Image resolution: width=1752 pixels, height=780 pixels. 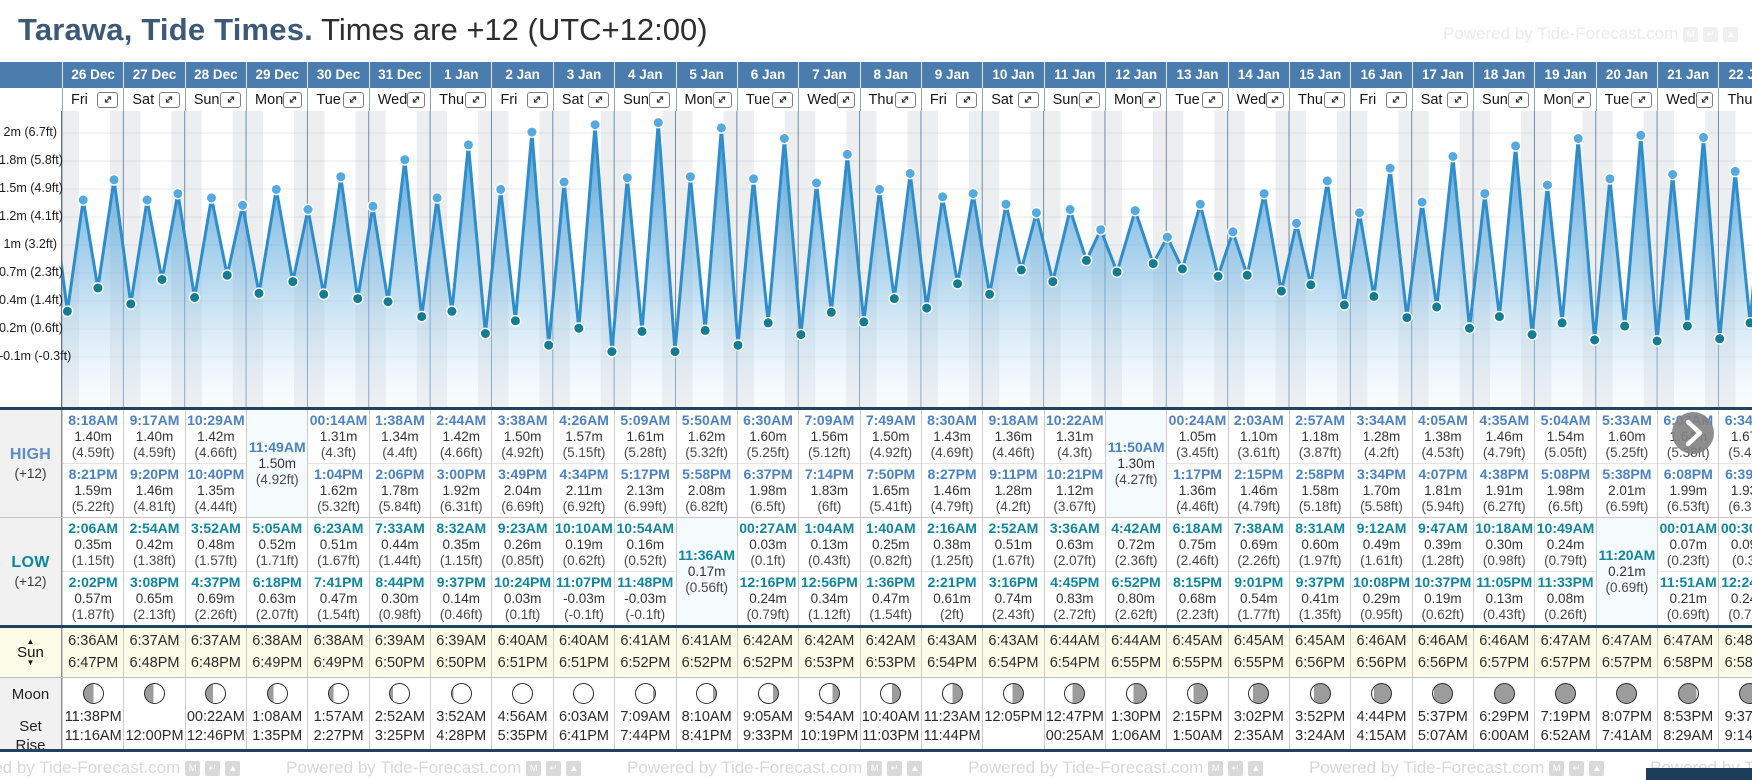 I want to click on date-header-cell: 9 Jan, so click(x=951, y=75).